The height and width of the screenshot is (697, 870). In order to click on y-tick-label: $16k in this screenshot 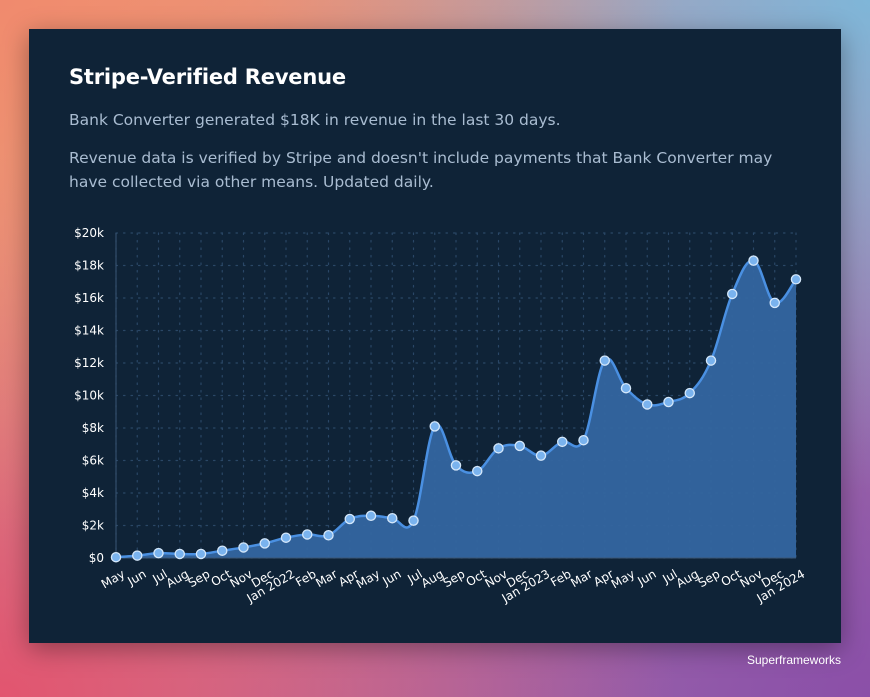, I will do `click(89, 298)`.